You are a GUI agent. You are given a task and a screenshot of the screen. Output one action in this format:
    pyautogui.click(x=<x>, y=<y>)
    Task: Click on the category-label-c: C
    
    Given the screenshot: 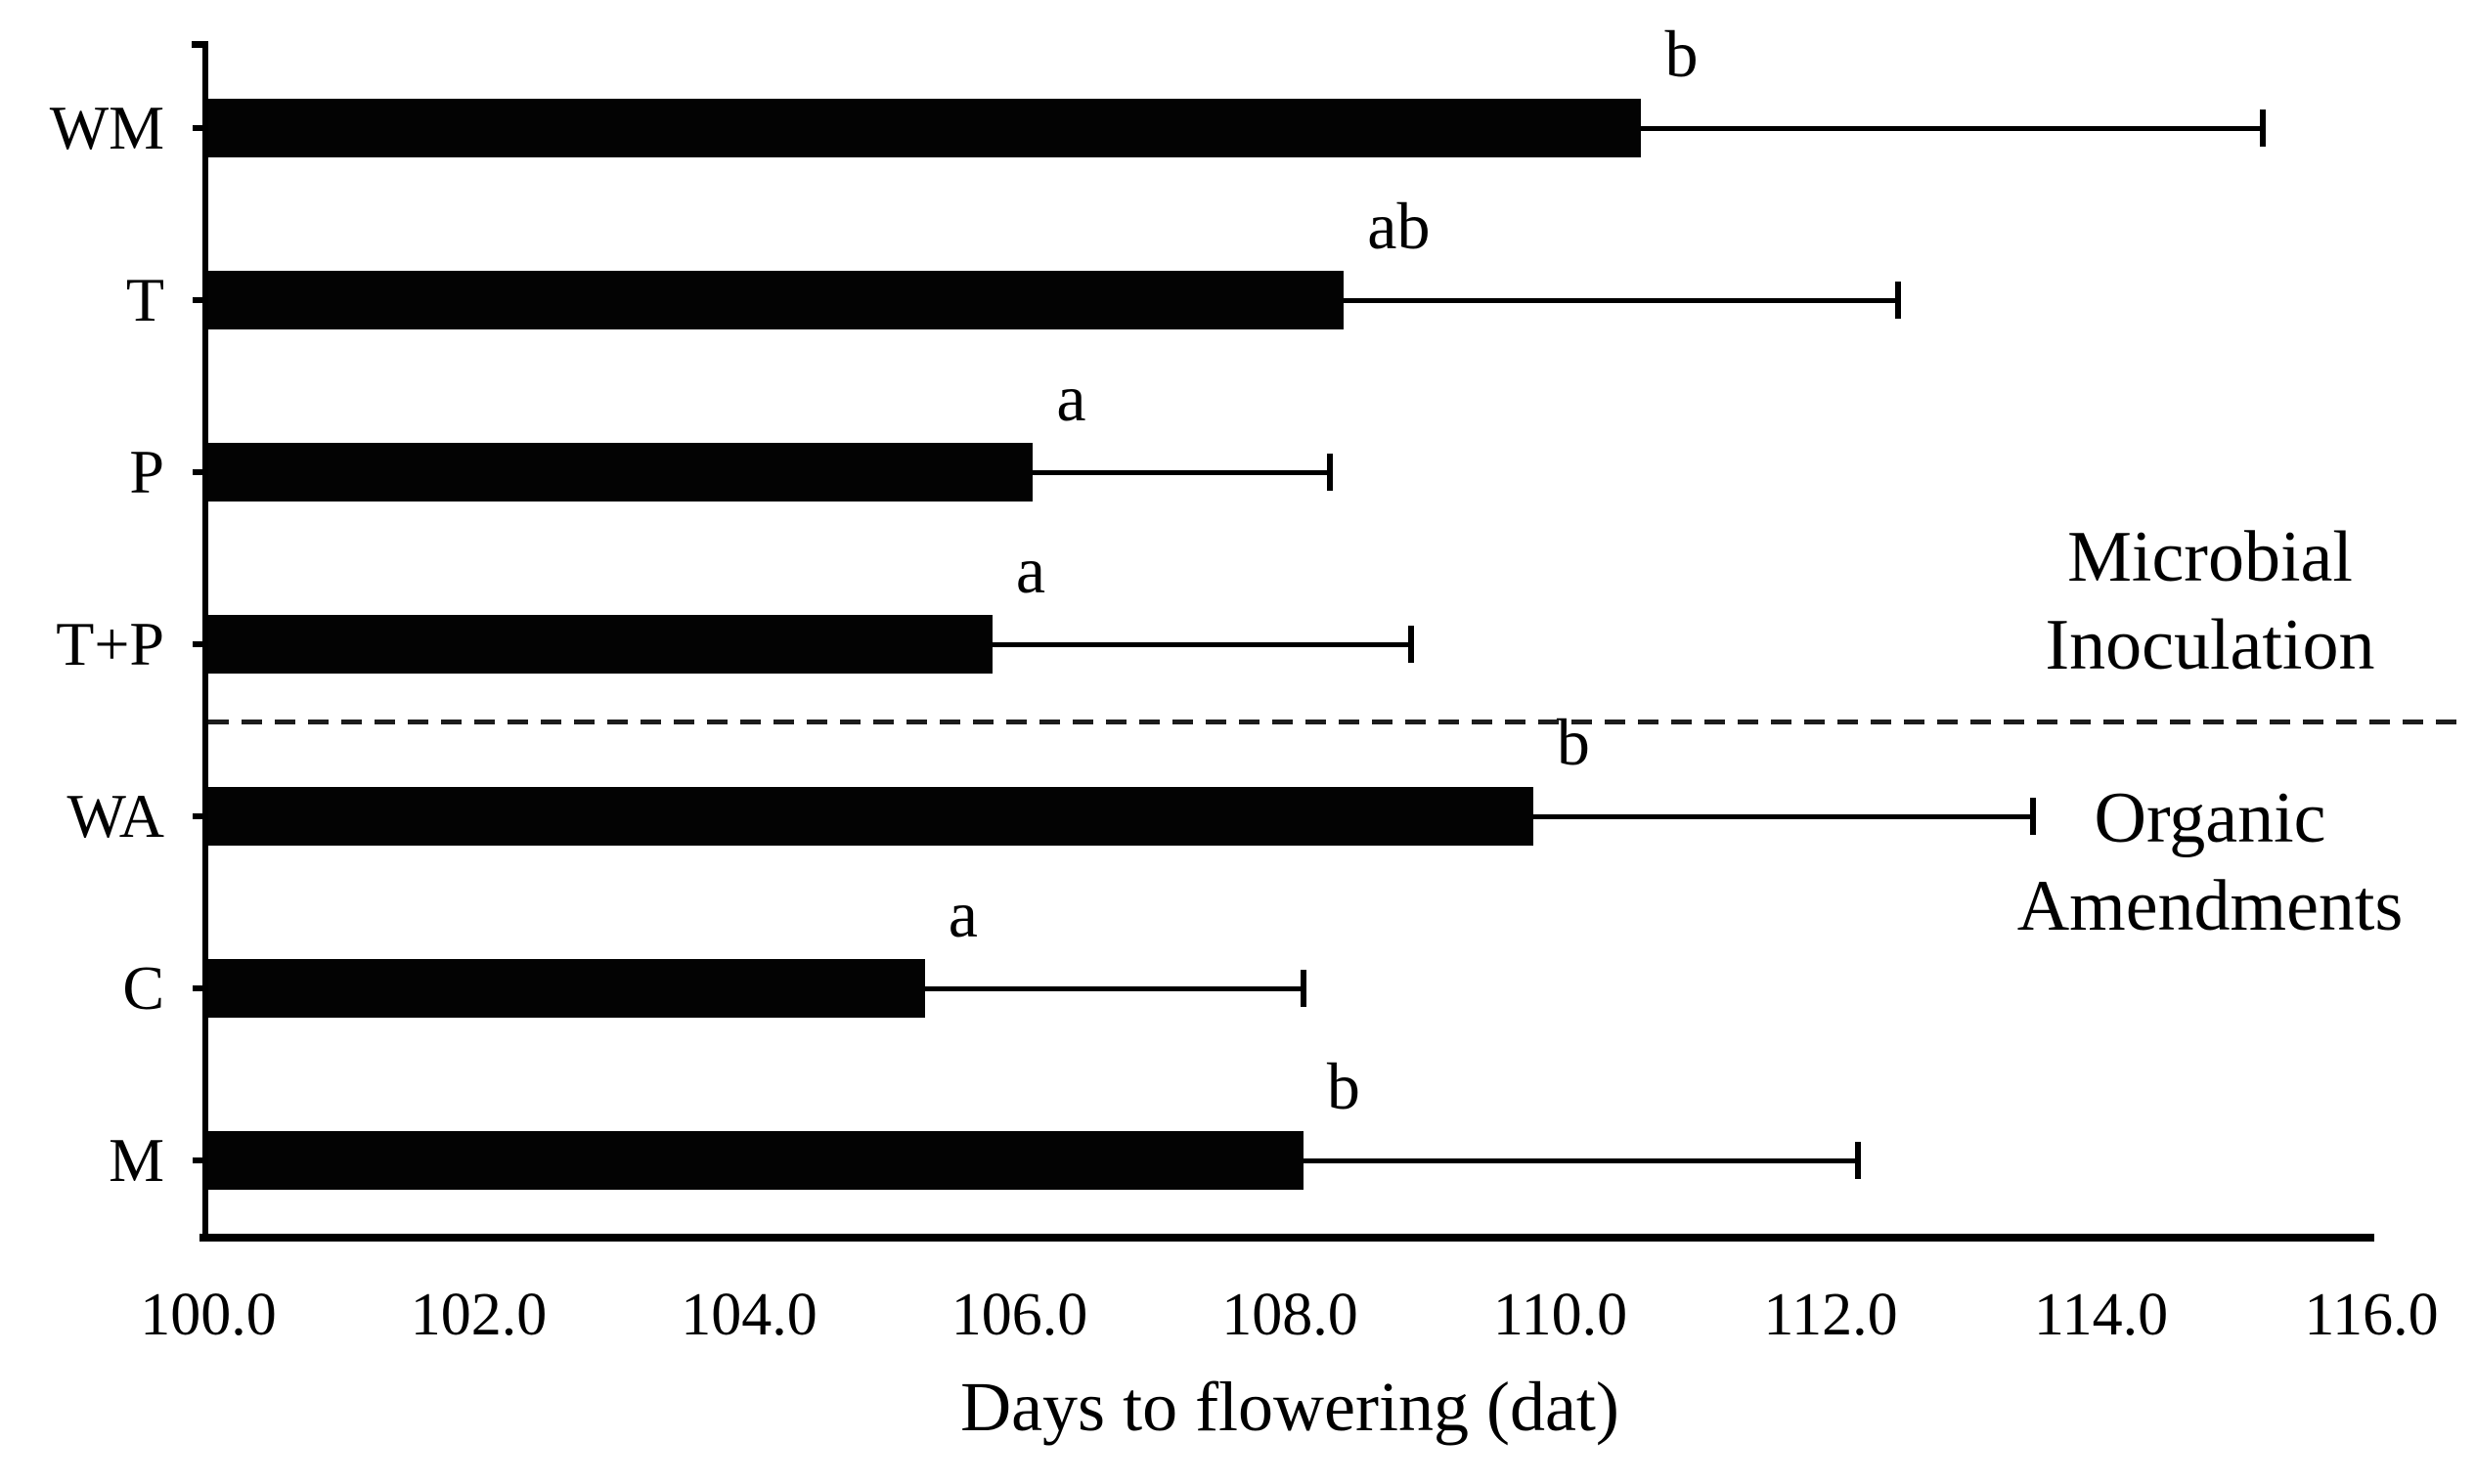 What is the action you would take?
    pyautogui.click(x=143, y=988)
    